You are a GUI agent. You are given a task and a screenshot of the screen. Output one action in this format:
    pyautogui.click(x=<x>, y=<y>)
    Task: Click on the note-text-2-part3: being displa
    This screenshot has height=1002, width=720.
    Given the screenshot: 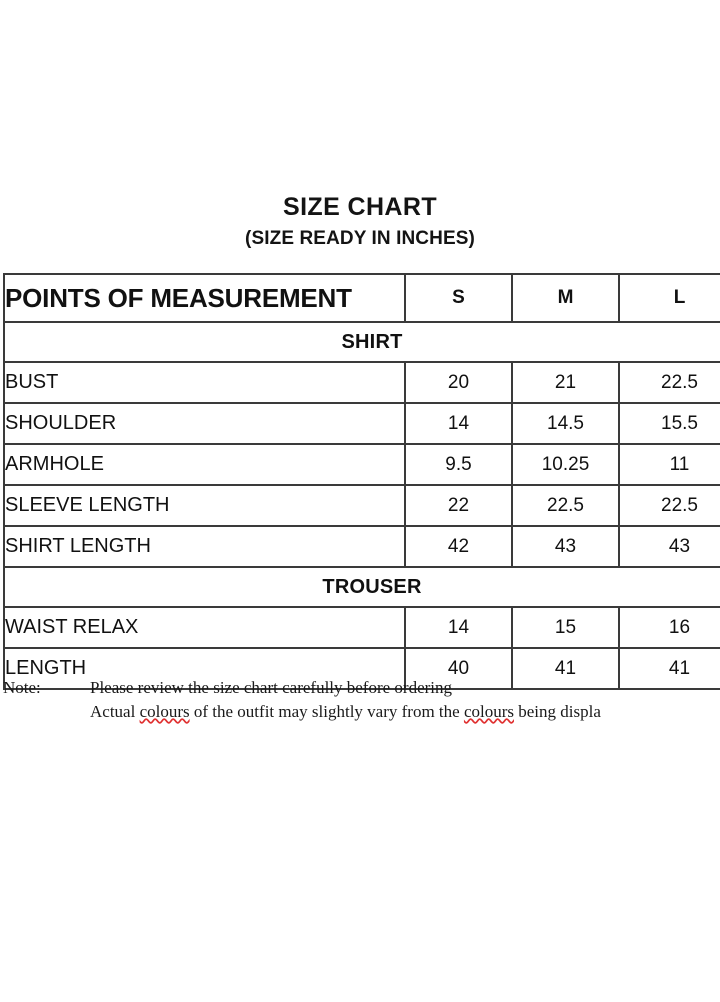 What is the action you would take?
    pyautogui.click(x=557, y=711)
    